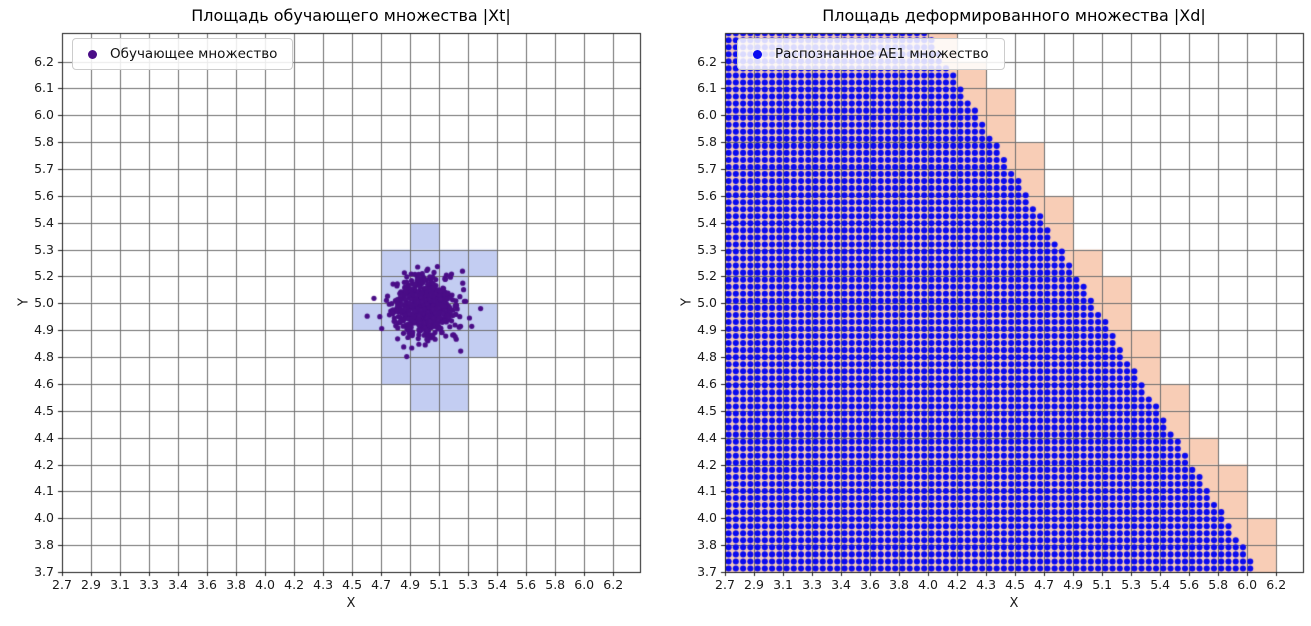 The height and width of the screenshot is (626, 1311). What do you see at coordinates (882, 54) in the screenshot?
I see `right-legend-label: Распознанное AE1 множество` at bounding box center [882, 54].